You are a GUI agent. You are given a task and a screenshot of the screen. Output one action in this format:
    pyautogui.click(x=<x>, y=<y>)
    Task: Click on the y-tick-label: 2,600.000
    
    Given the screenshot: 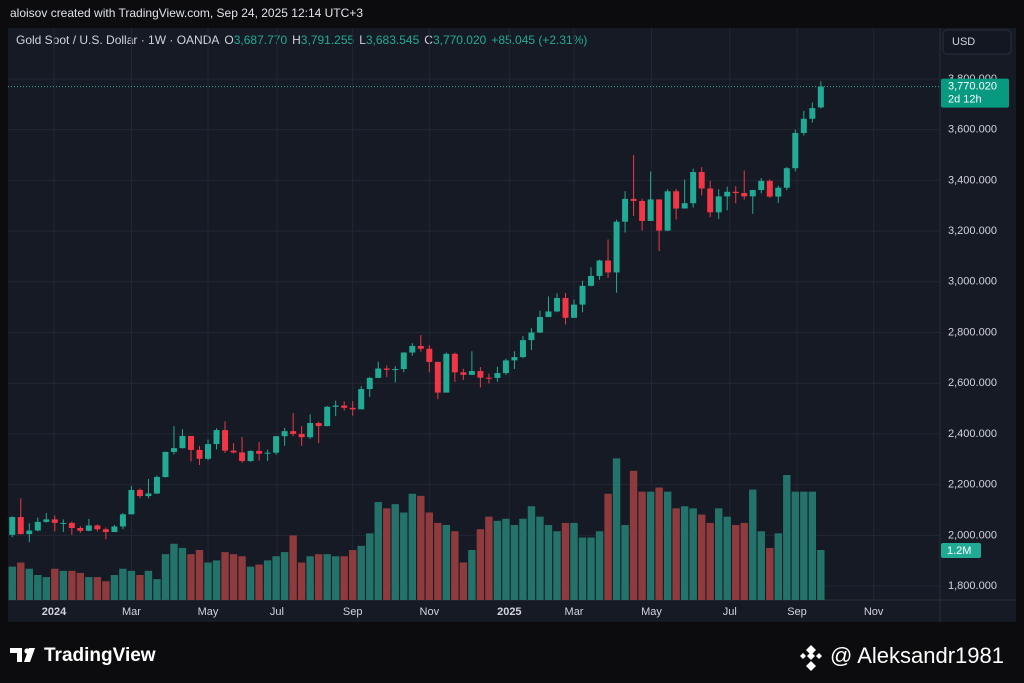 What is the action you would take?
    pyautogui.click(x=972, y=383)
    